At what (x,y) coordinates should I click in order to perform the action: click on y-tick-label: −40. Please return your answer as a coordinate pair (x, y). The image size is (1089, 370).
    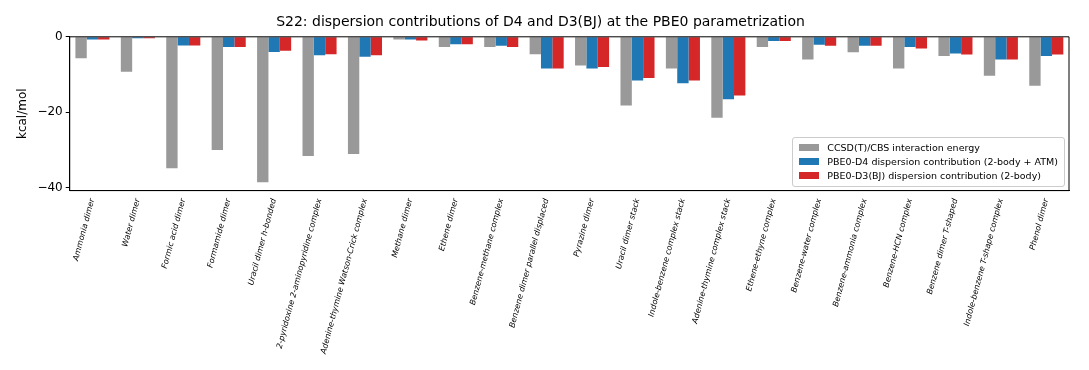
    Looking at the image, I should click on (50, 186).